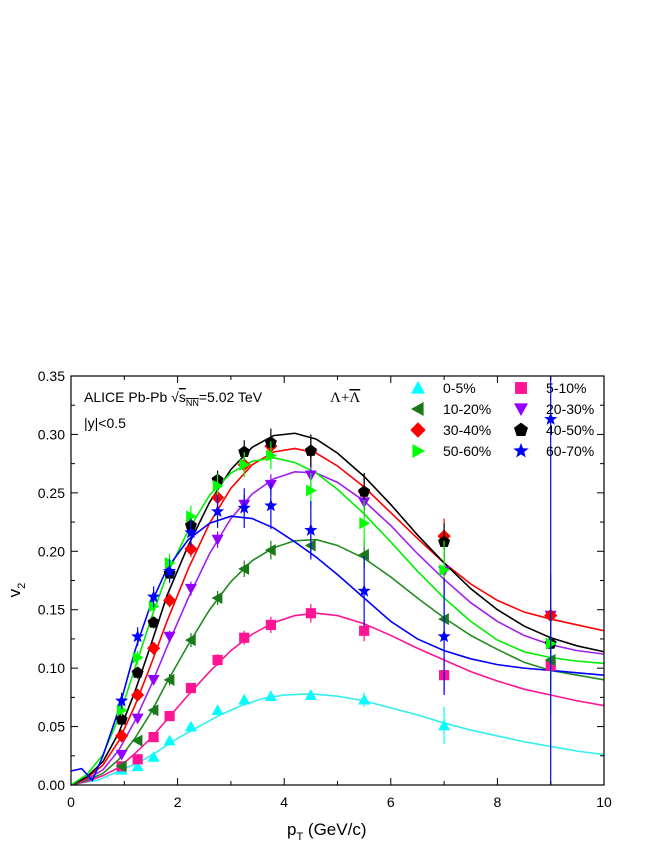 This screenshot has height=846, width=654. Describe the element at coordinates (521, 409) in the screenshot. I see `legend-marker-20-30pct` at that location.